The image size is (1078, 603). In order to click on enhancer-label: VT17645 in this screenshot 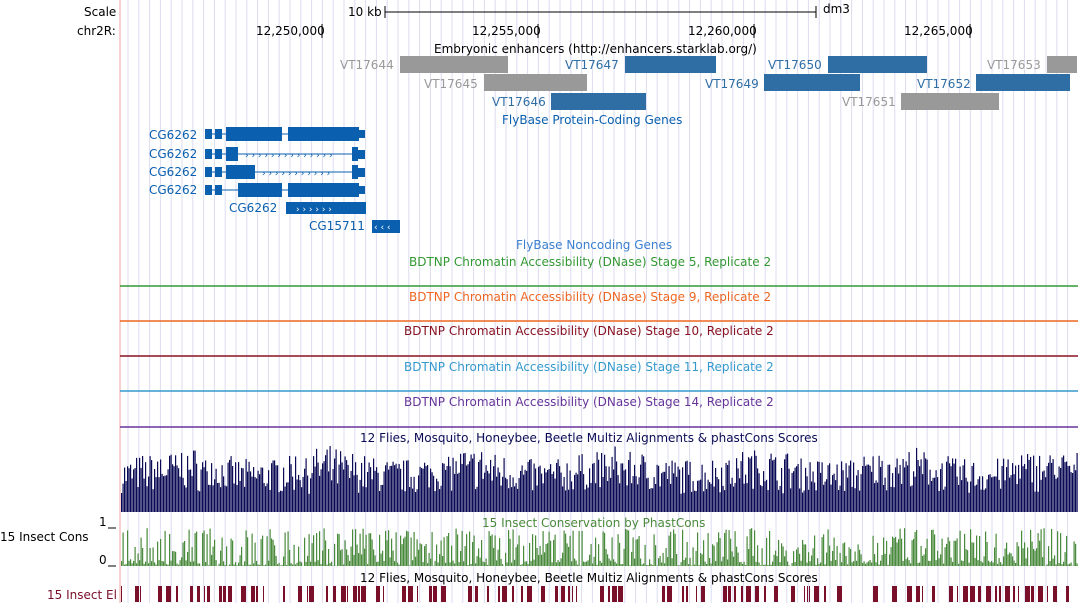, I will do `click(451, 84)`.